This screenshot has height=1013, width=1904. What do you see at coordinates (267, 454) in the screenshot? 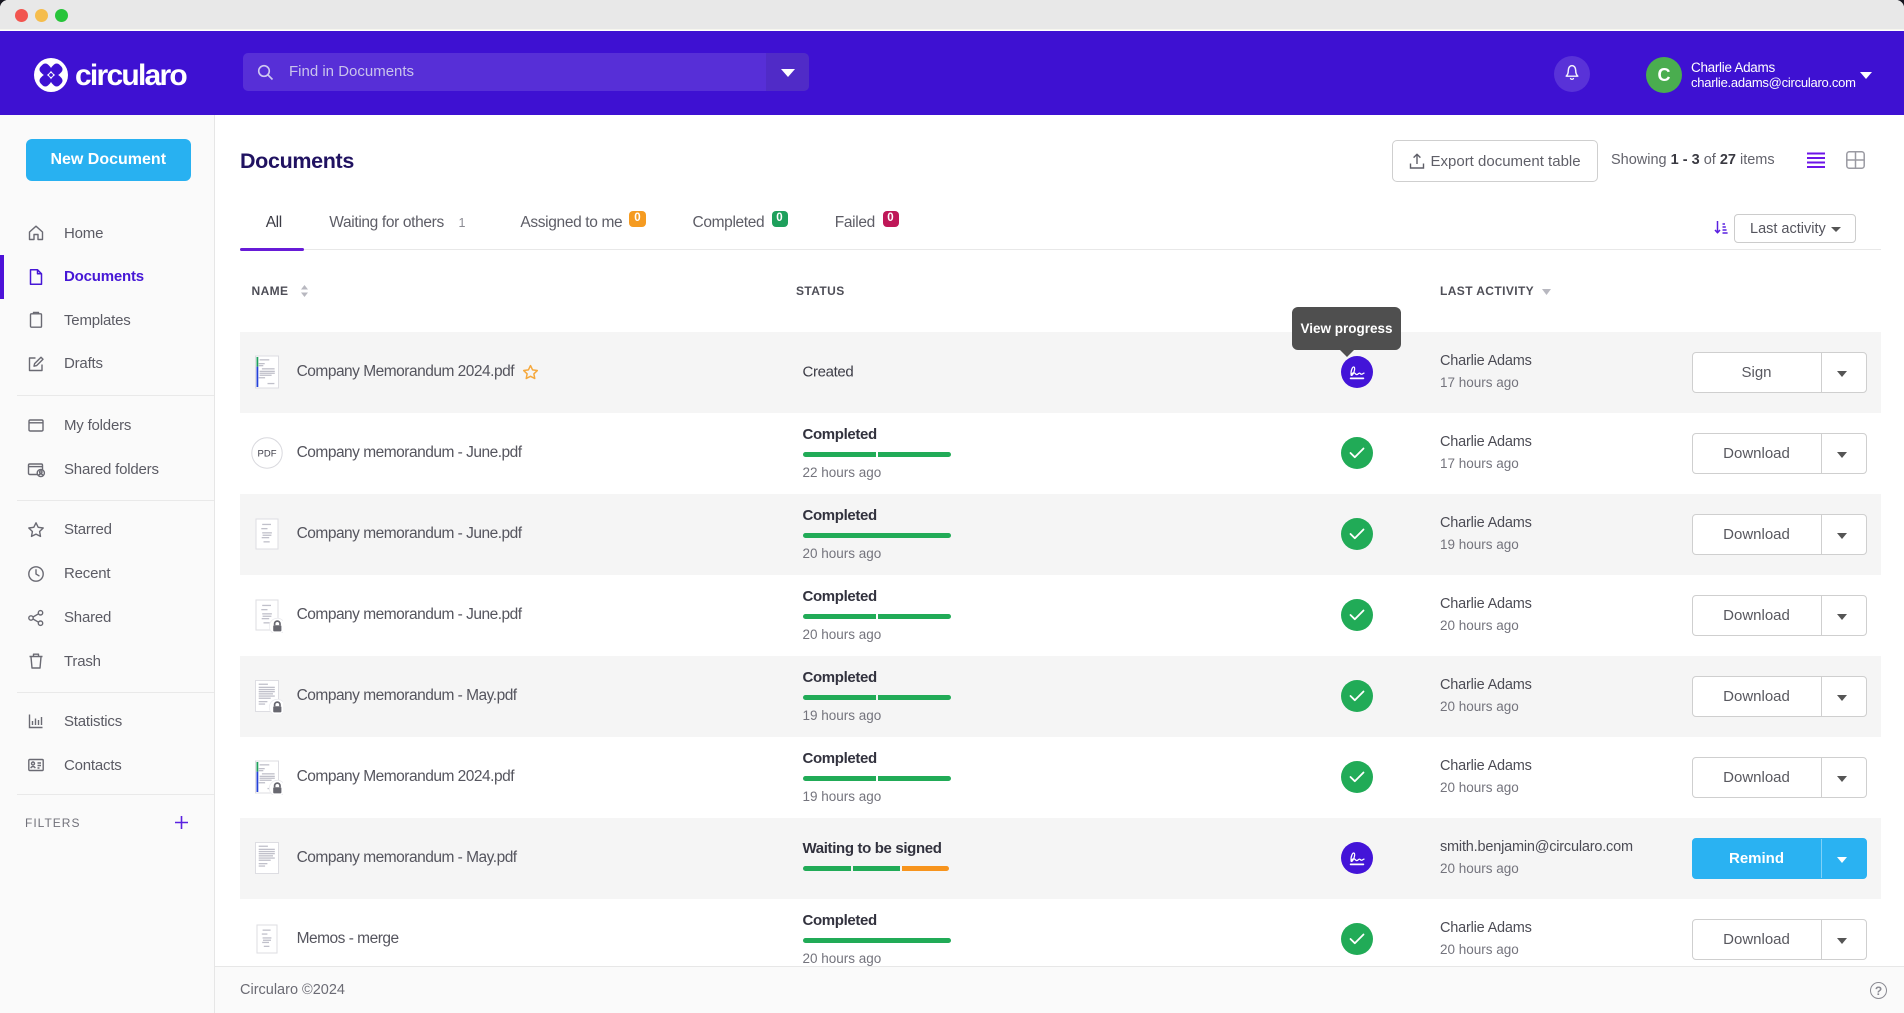
I see `svg-text: PDF` at bounding box center [267, 454].